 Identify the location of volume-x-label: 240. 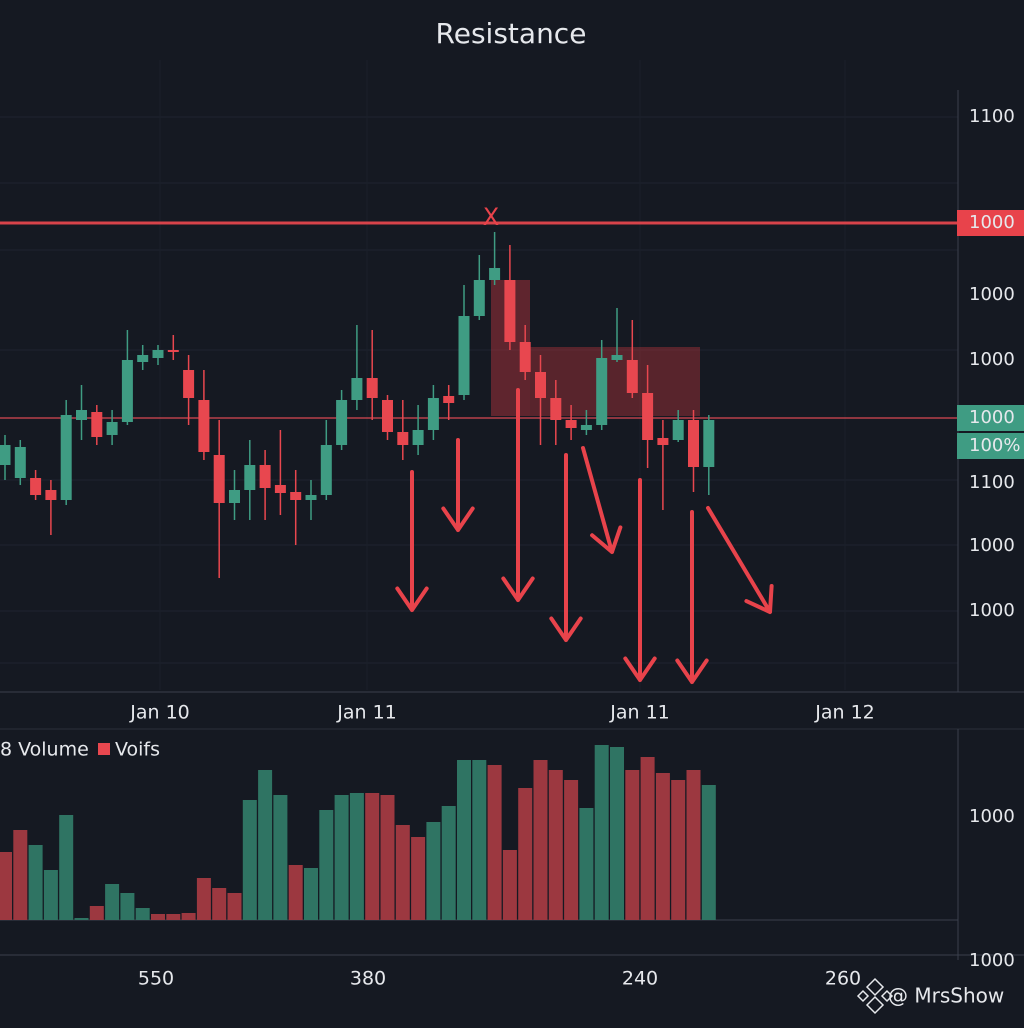
(640, 979).